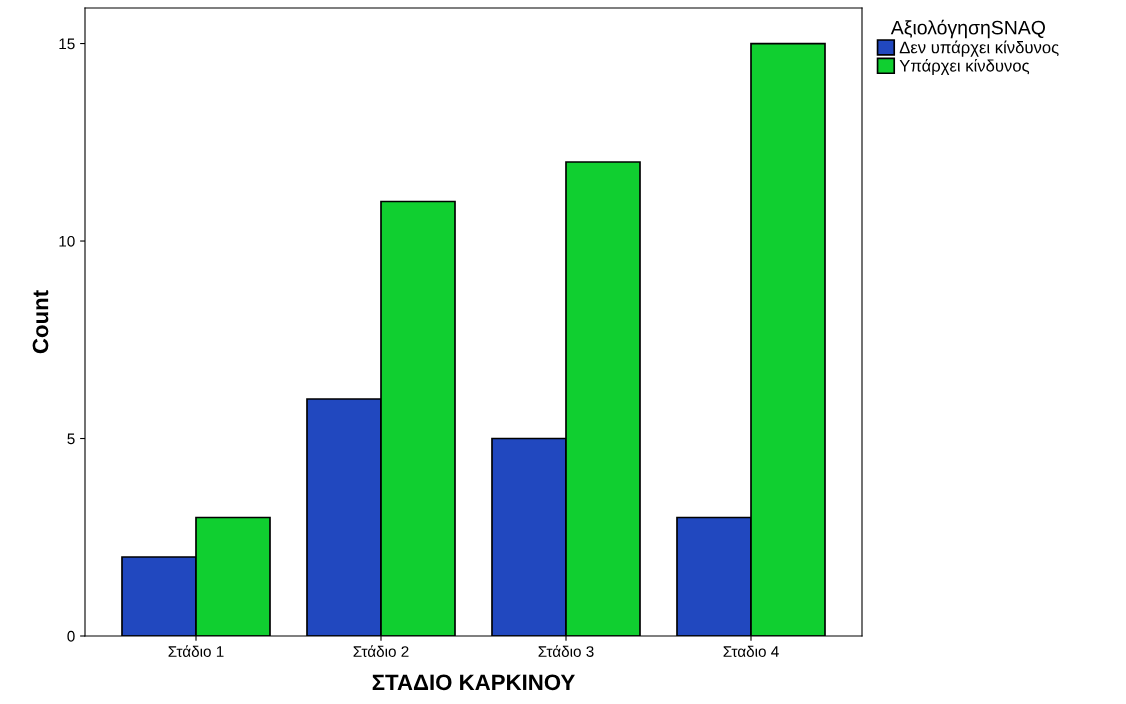 Image resolution: width=1126 pixels, height=704 pixels. What do you see at coordinates (967, 29) in the screenshot?
I see `legend-title: ΑξιολόγησηSNAQ` at bounding box center [967, 29].